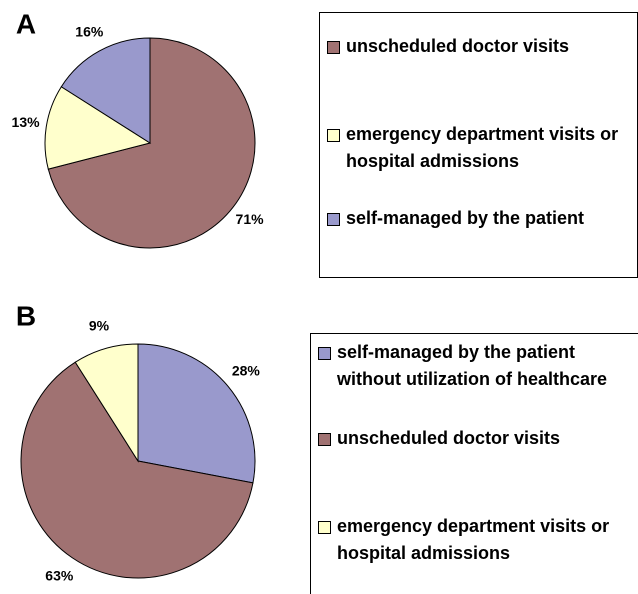  I want to click on data-label: 9%, so click(99, 325).